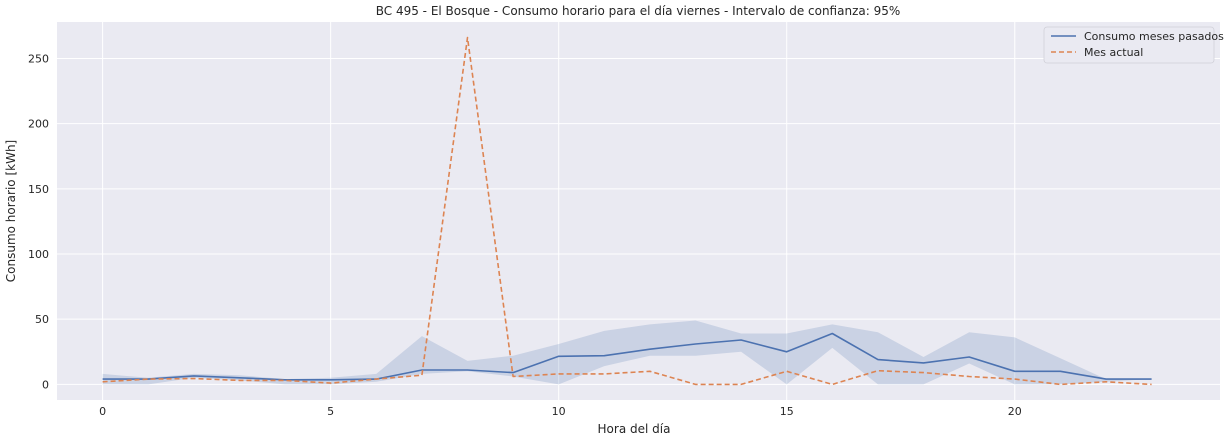  What do you see at coordinates (45, 384) in the screenshot?
I see `y-tick-label: 0` at bounding box center [45, 384].